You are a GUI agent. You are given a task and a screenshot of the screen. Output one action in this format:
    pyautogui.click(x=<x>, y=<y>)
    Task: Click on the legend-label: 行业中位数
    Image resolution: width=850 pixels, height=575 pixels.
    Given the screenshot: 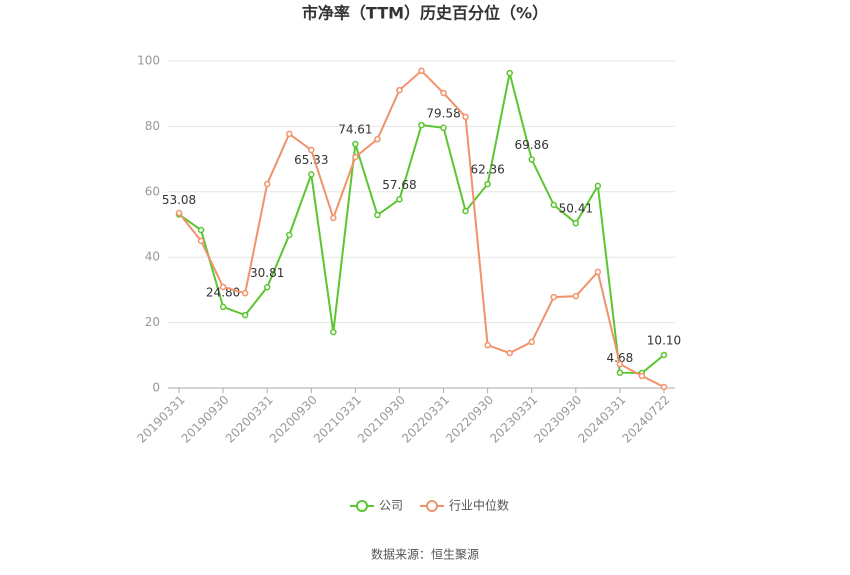 What is the action you would take?
    pyautogui.click(x=479, y=505)
    